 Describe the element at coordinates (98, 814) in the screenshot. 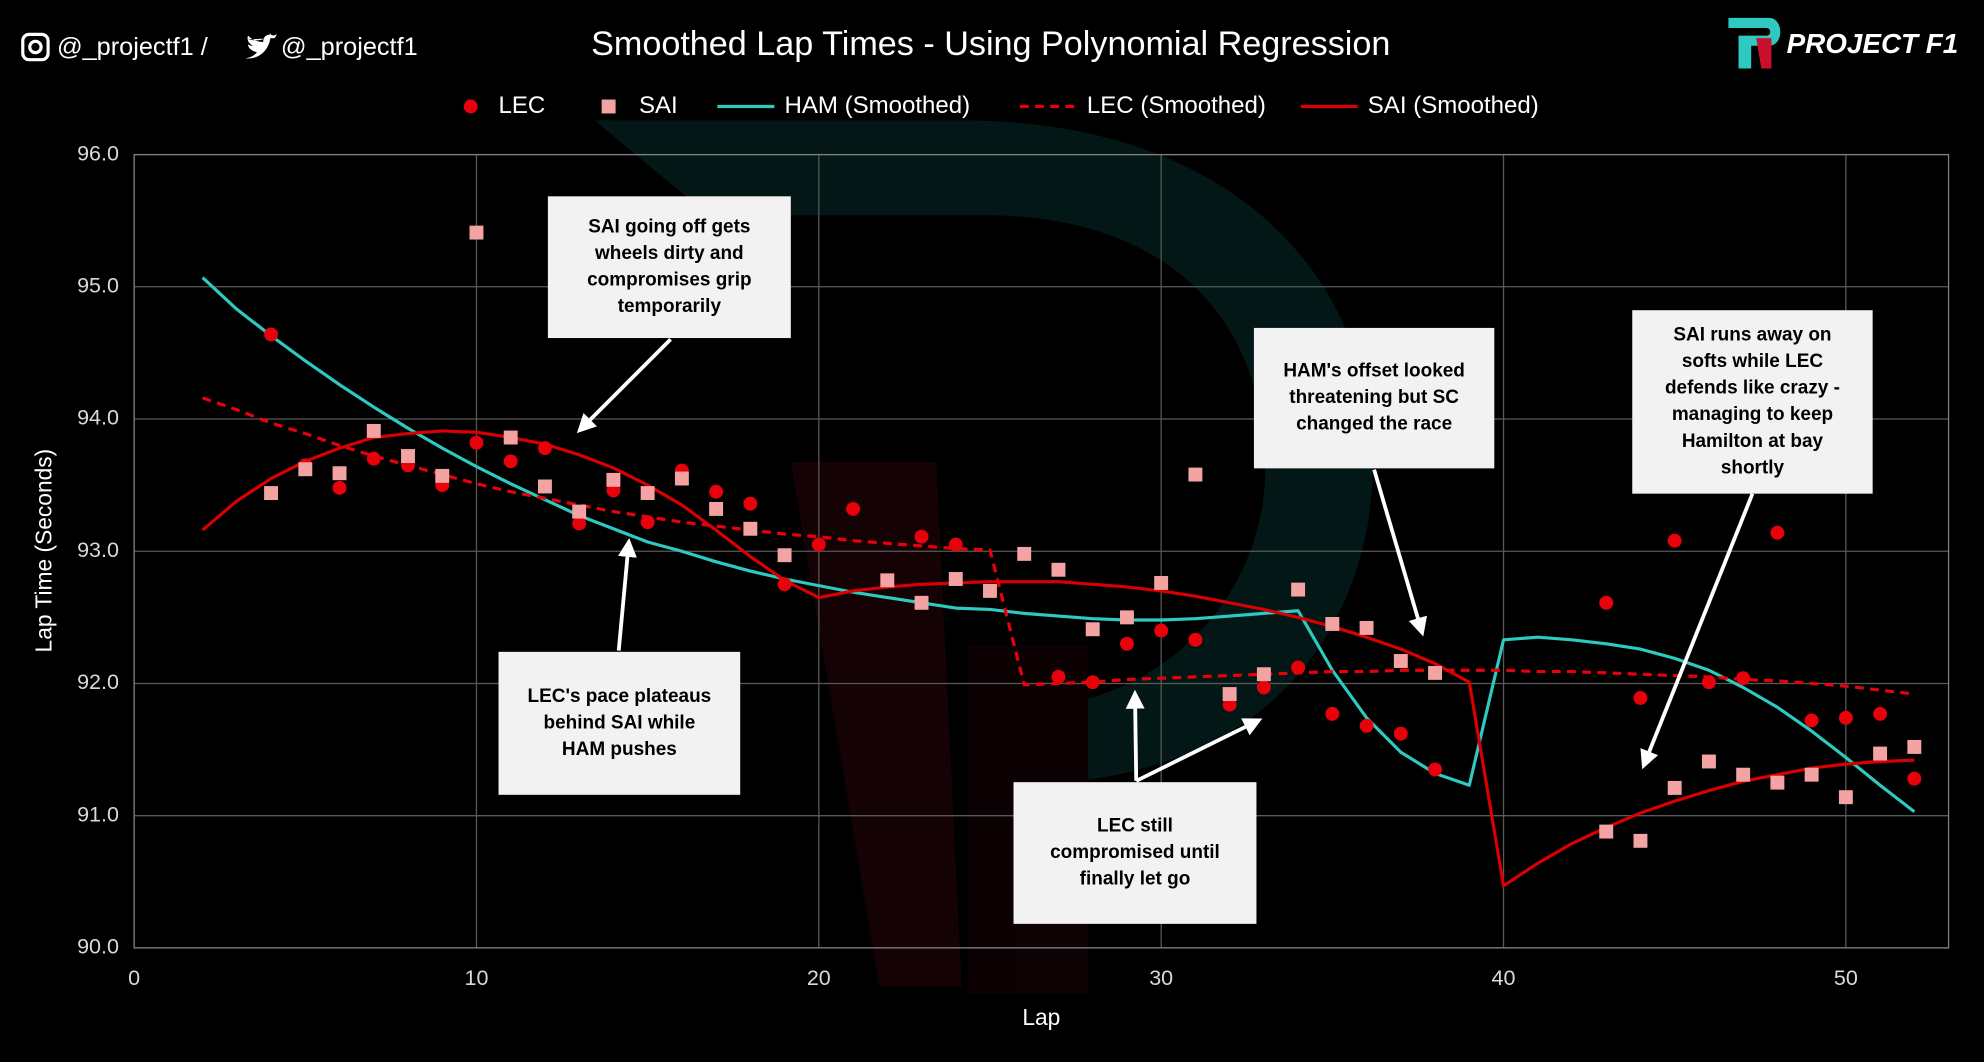

I see `y-tick-label: 91.0` at that location.